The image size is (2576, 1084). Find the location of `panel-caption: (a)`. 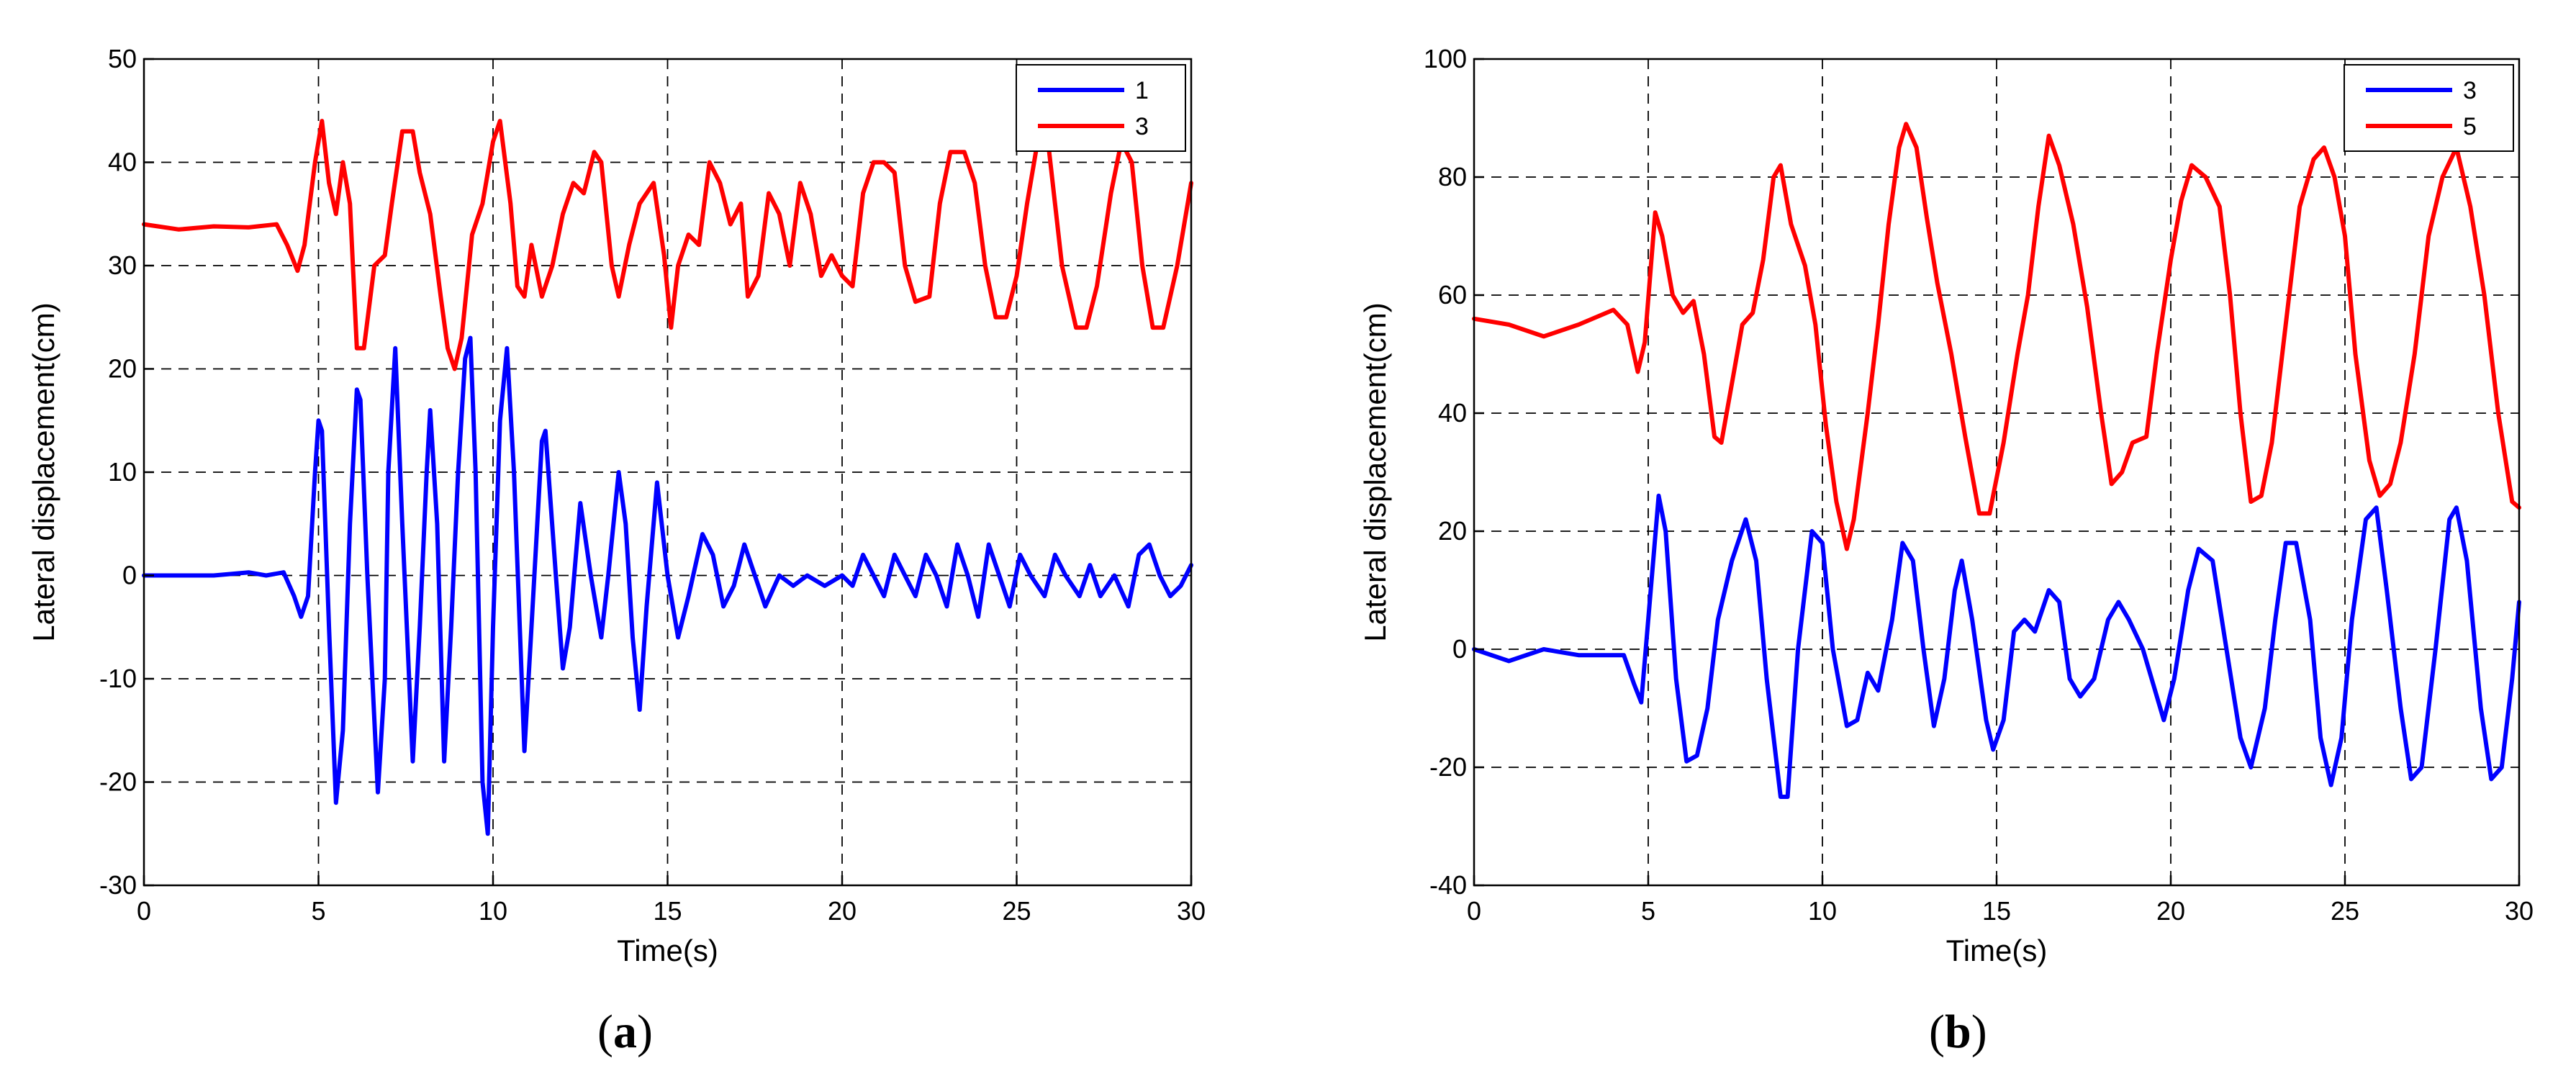

panel-caption: (a) is located at coordinates (625, 1032).